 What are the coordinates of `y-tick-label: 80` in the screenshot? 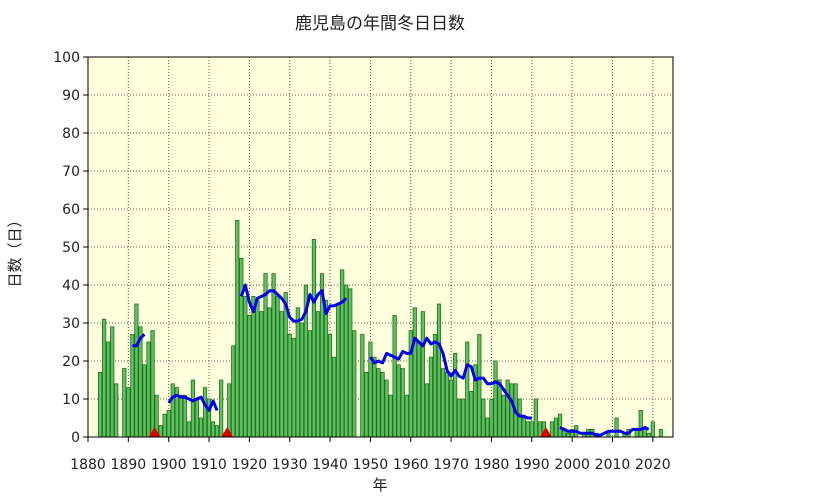 It's located at (71, 134).